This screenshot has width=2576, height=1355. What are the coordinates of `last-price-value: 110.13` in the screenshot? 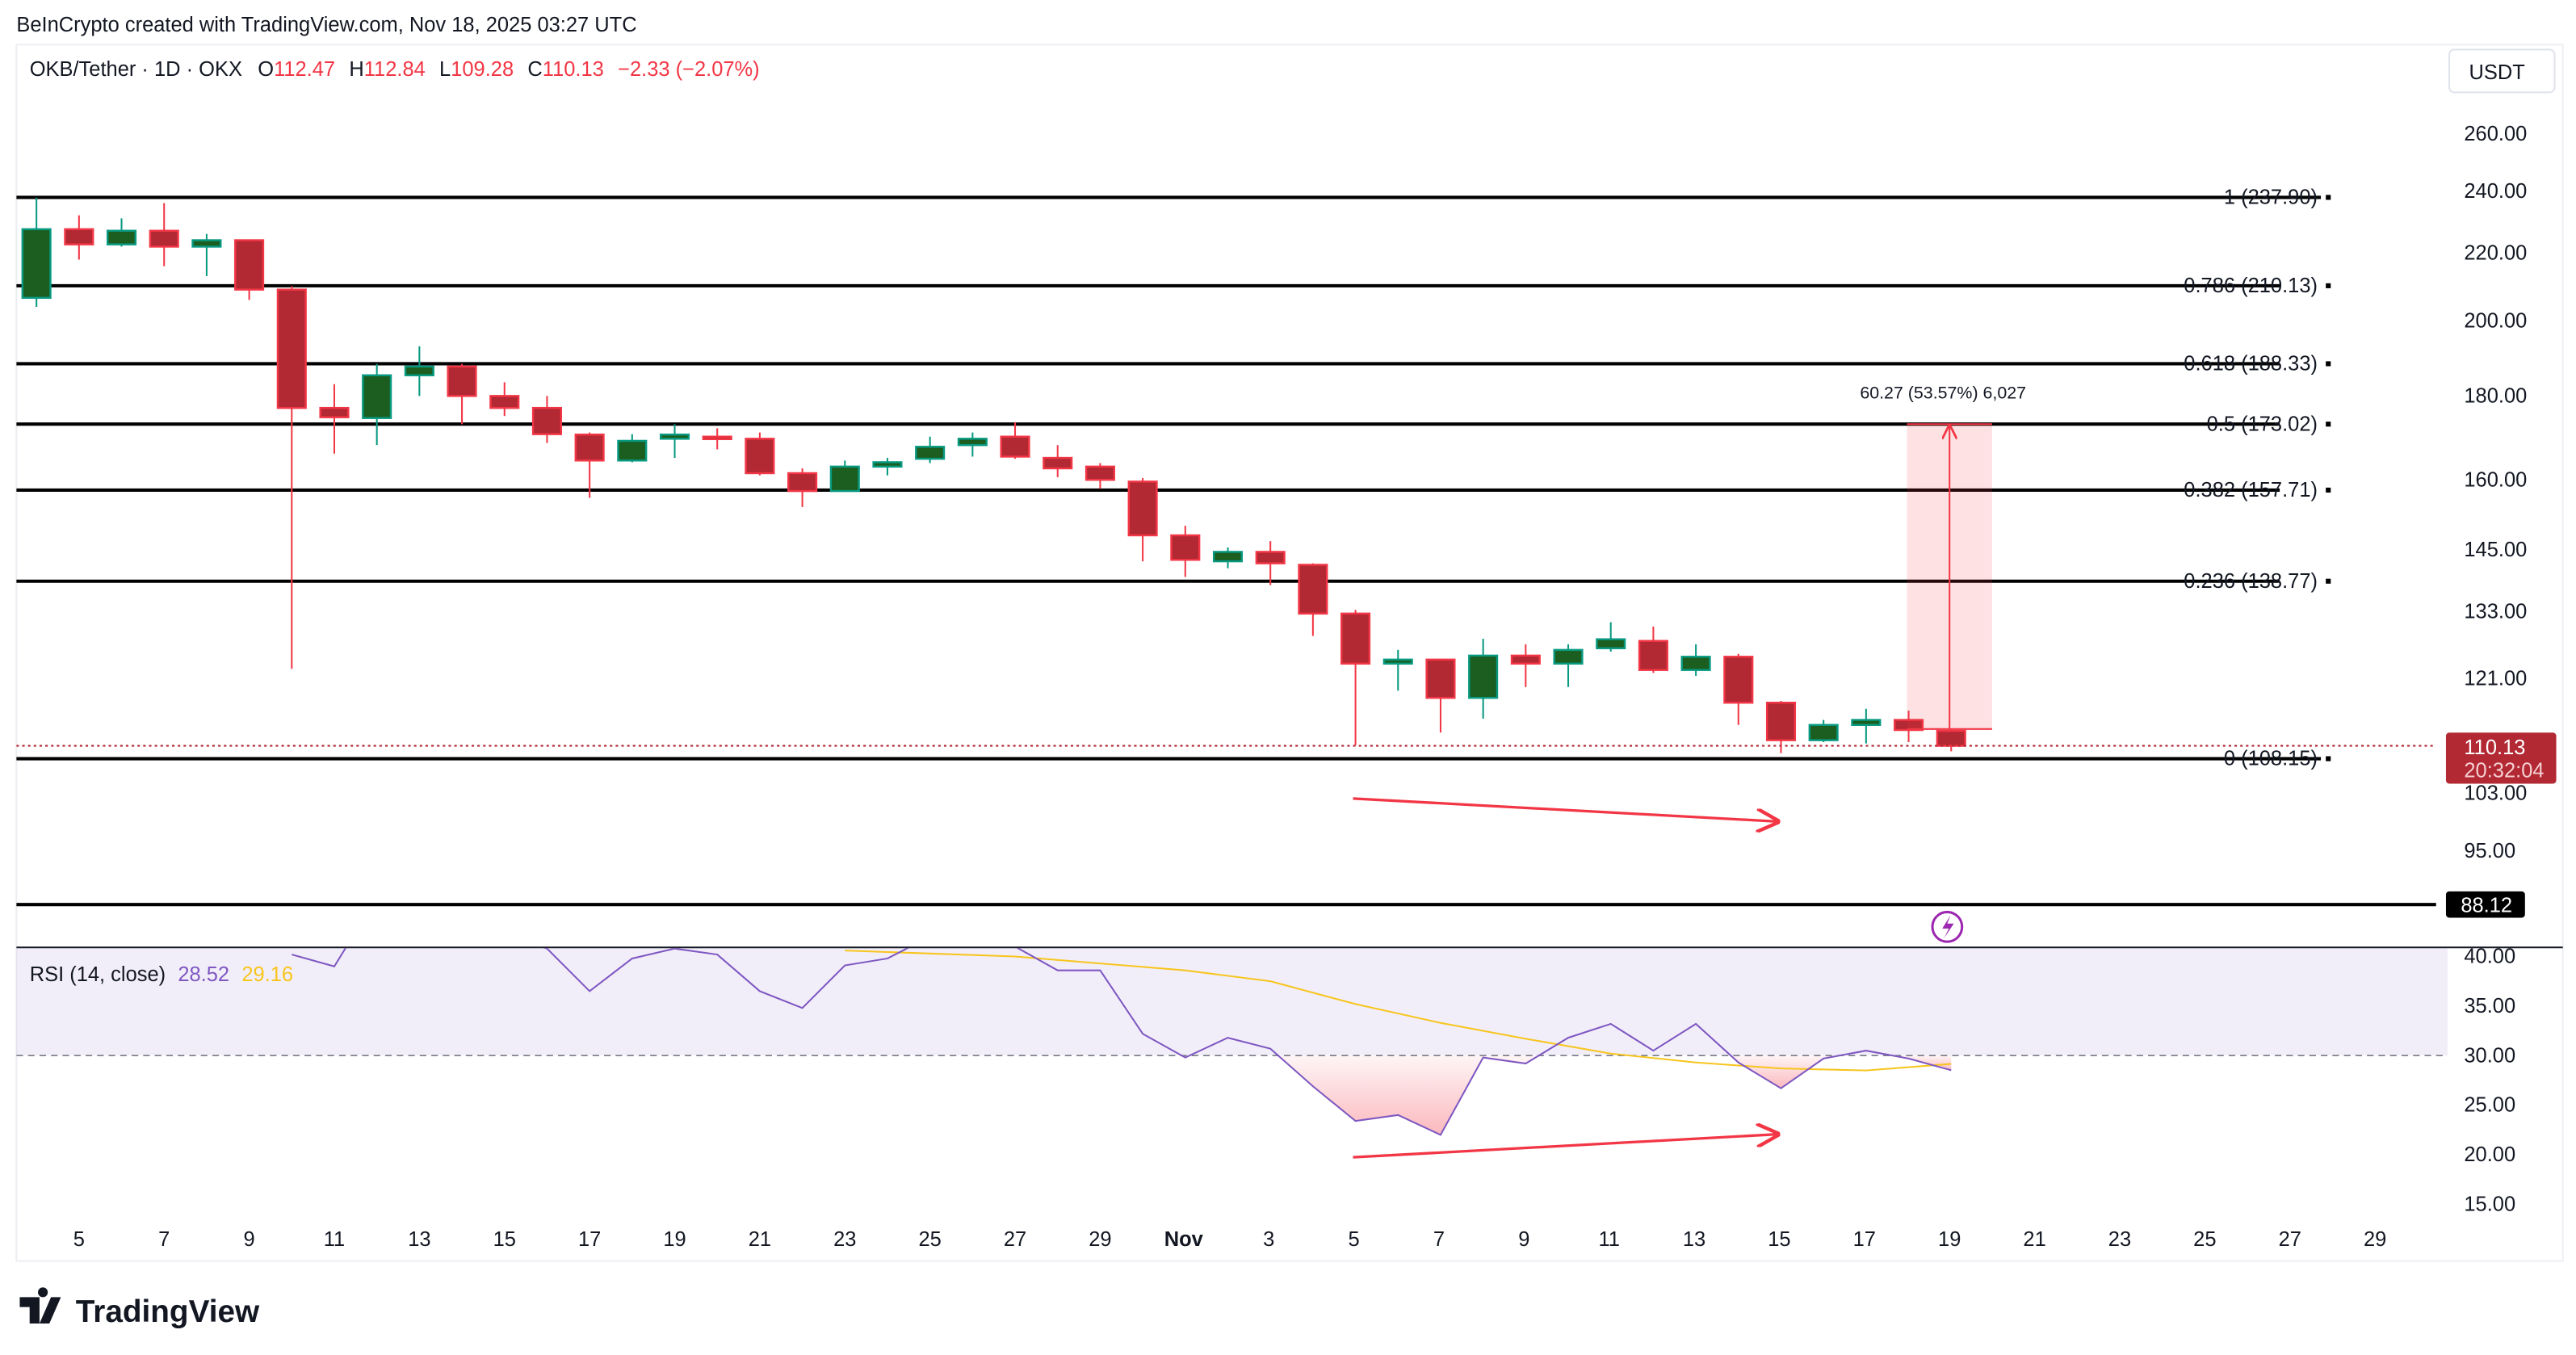 It's located at (2494, 747).